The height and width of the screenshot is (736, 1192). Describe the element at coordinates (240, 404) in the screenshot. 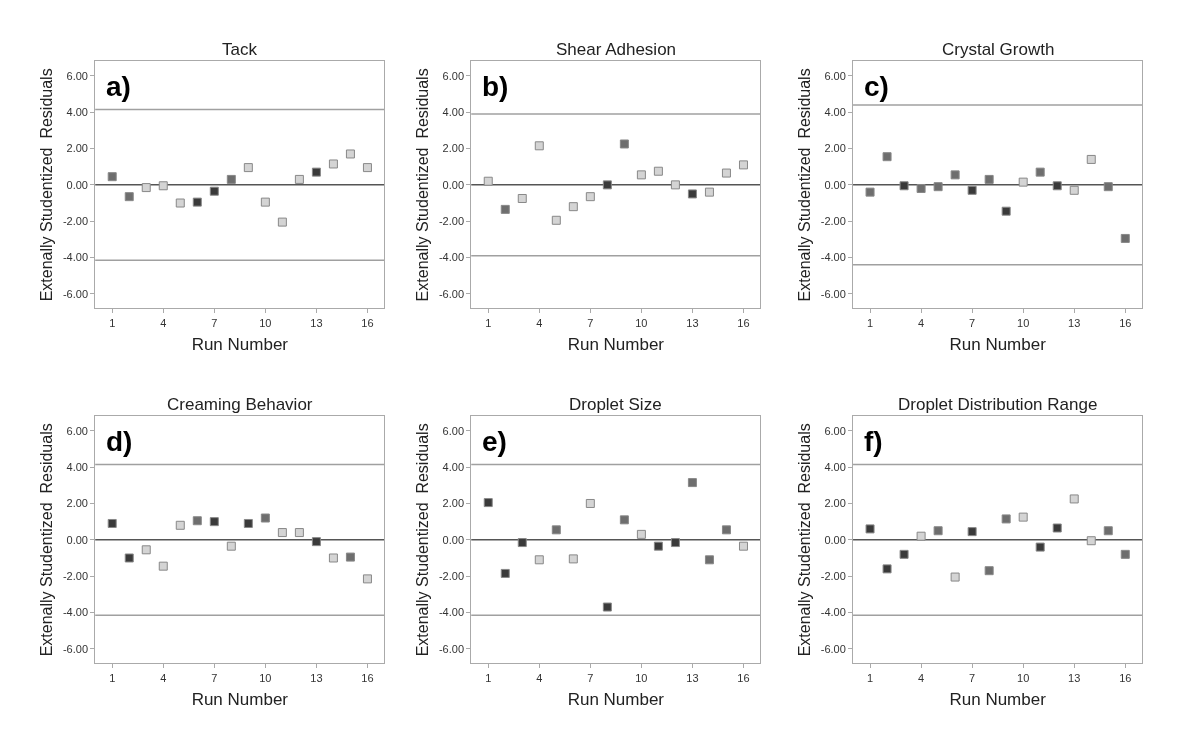

I see `chart-title: Creaming Behavior` at that location.